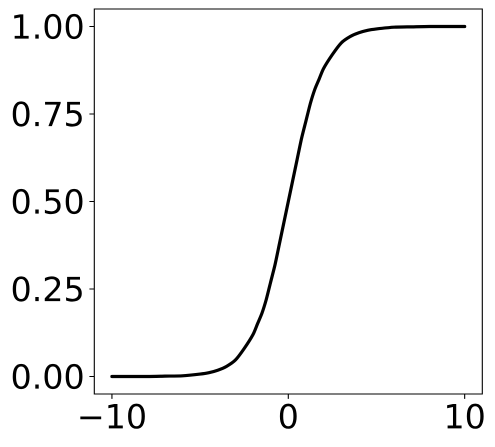  I want to click on x-tick-label: 0, so click(288, 416).